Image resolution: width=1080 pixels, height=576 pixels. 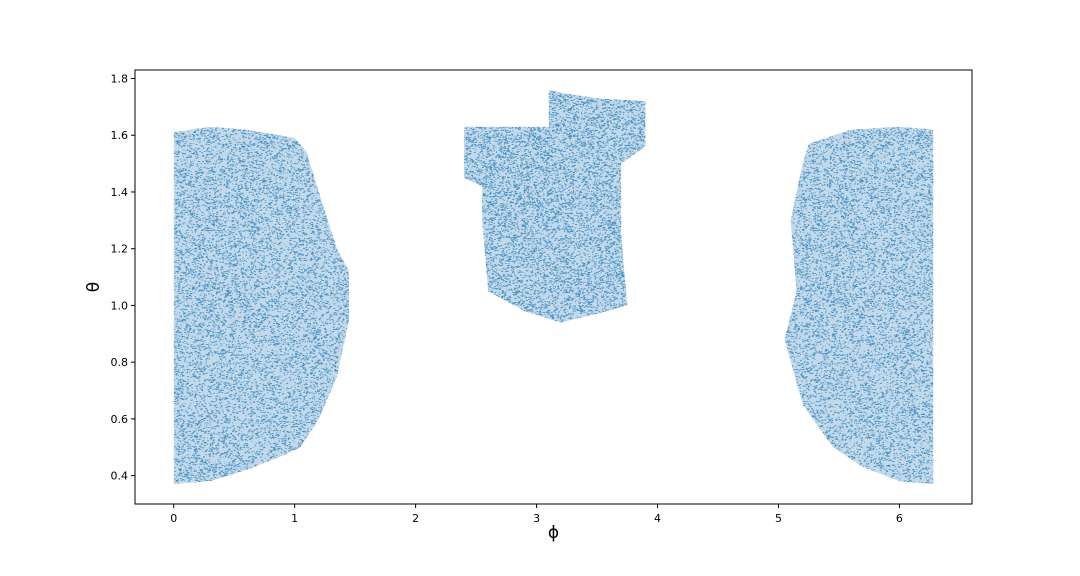 What do you see at coordinates (778, 518) in the screenshot?
I see `x-tick-label: 5` at bounding box center [778, 518].